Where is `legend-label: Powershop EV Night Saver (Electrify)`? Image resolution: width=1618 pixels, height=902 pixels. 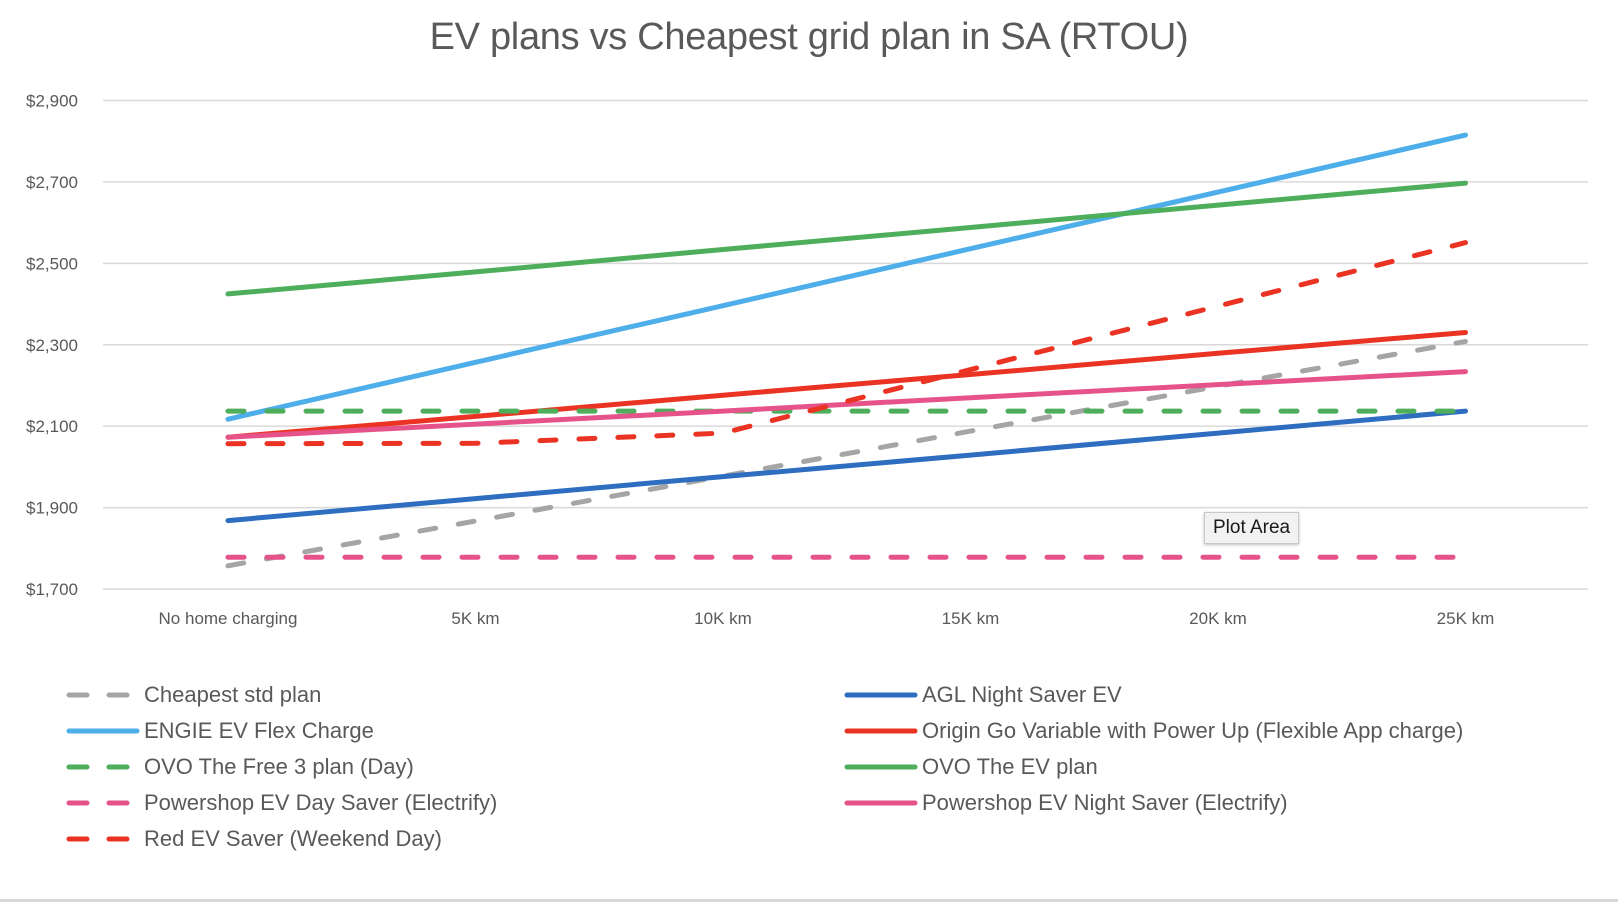
legend-label: Powershop EV Night Saver (Electrify) is located at coordinates (1105, 802).